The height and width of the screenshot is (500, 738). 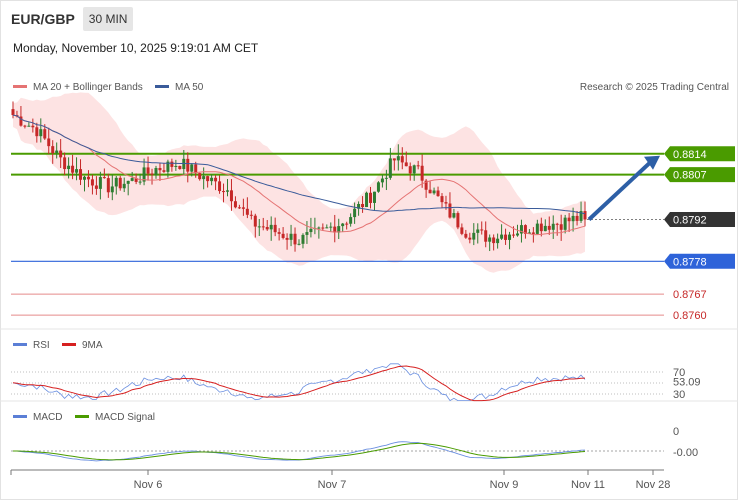 I want to click on price-level-label: 0.8760, so click(x=690, y=316).